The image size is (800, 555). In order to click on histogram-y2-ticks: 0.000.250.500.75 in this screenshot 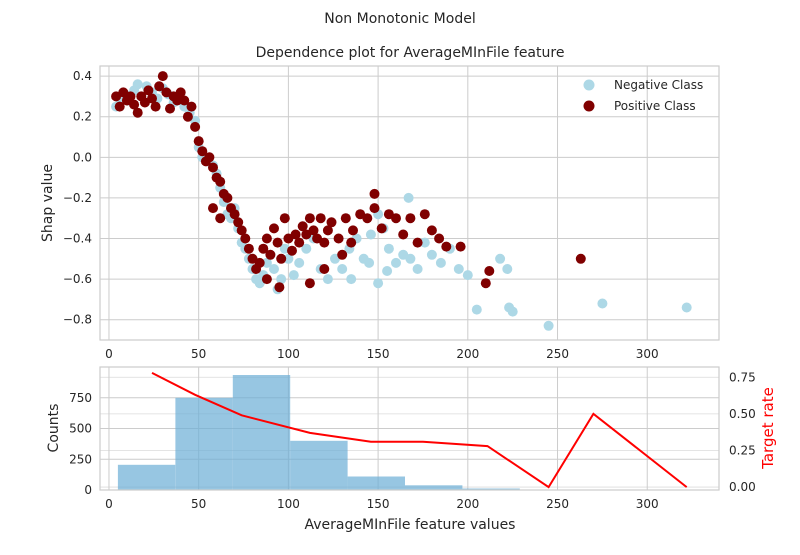, I will do `click(742, 432)`.